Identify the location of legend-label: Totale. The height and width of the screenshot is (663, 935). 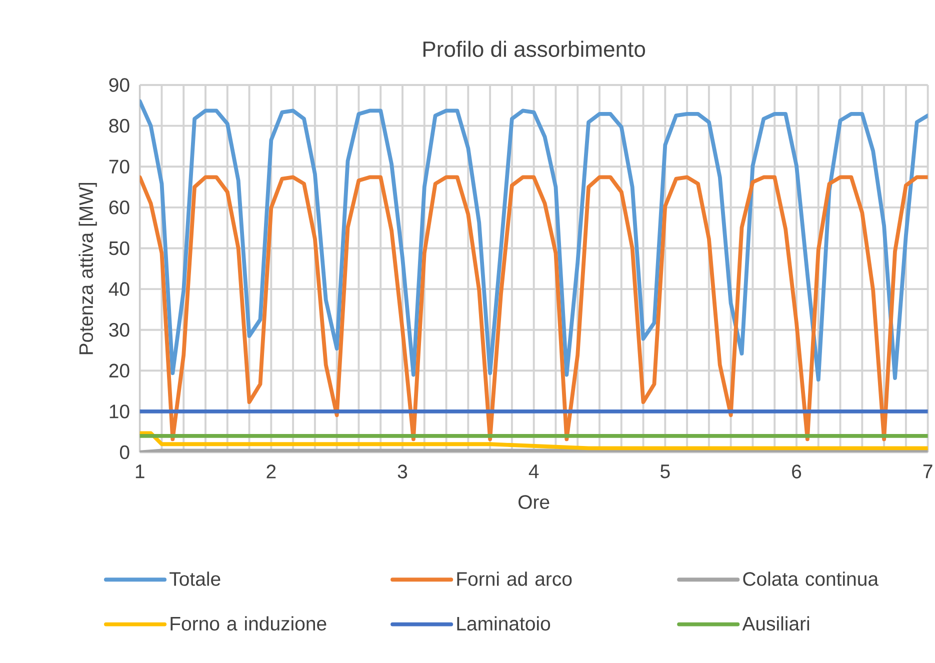
(195, 578).